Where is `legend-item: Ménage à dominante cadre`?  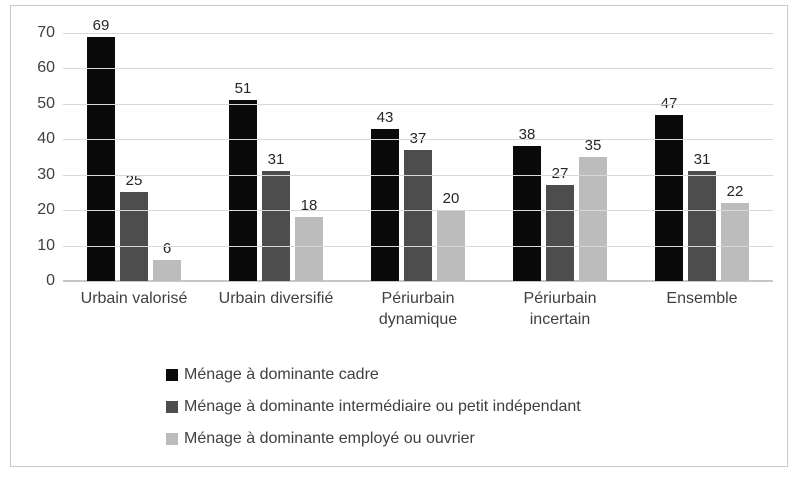 legend-item: Ménage à dominante cadre is located at coordinates (373, 375).